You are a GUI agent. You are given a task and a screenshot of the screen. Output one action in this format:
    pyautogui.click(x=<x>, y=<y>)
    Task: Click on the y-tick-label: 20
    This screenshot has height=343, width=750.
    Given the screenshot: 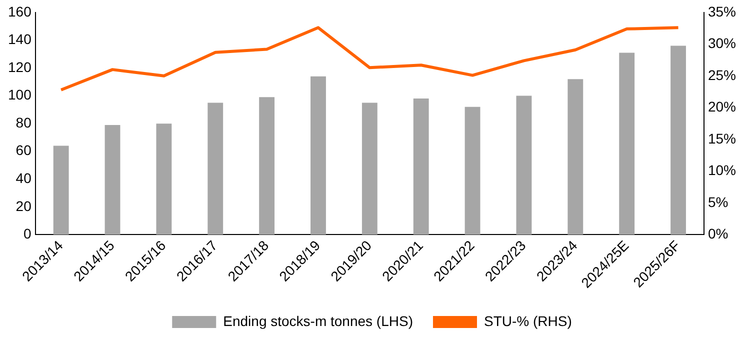 What is the action you would take?
    pyautogui.click(x=24, y=206)
    